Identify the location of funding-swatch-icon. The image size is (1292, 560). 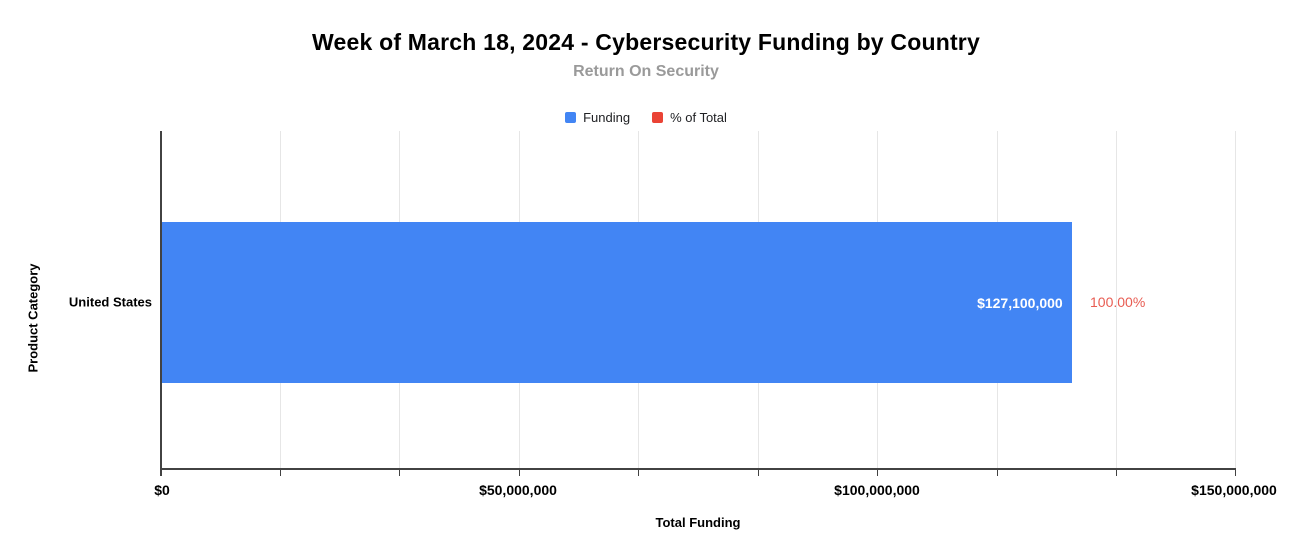
(571, 117).